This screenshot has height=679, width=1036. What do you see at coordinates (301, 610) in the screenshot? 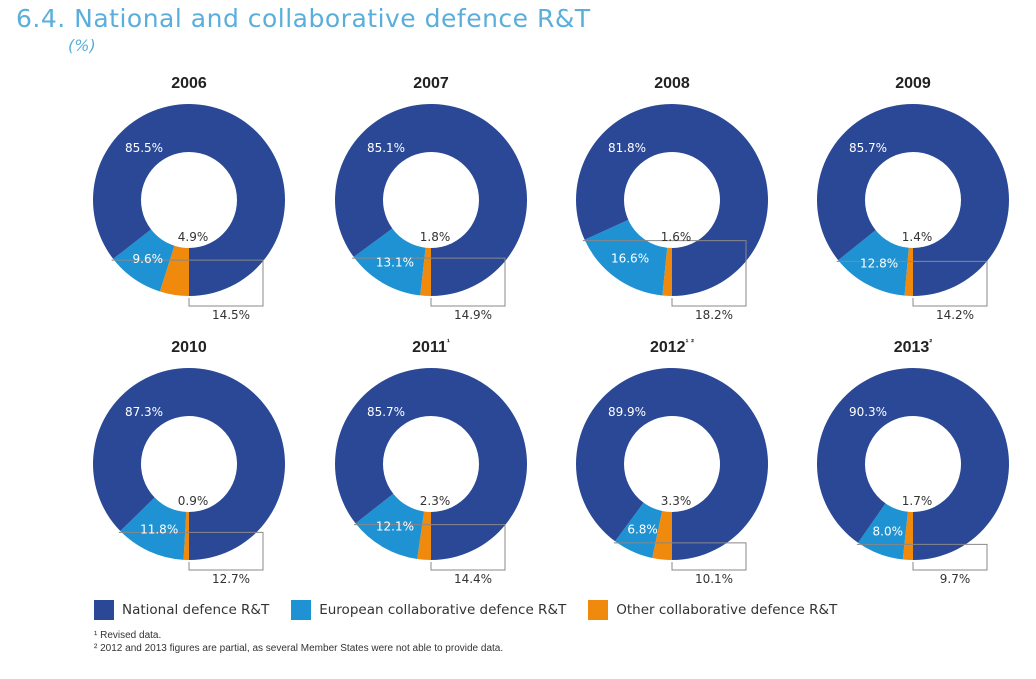
I see `legend-swatch-european` at bounding box center [301, 610].